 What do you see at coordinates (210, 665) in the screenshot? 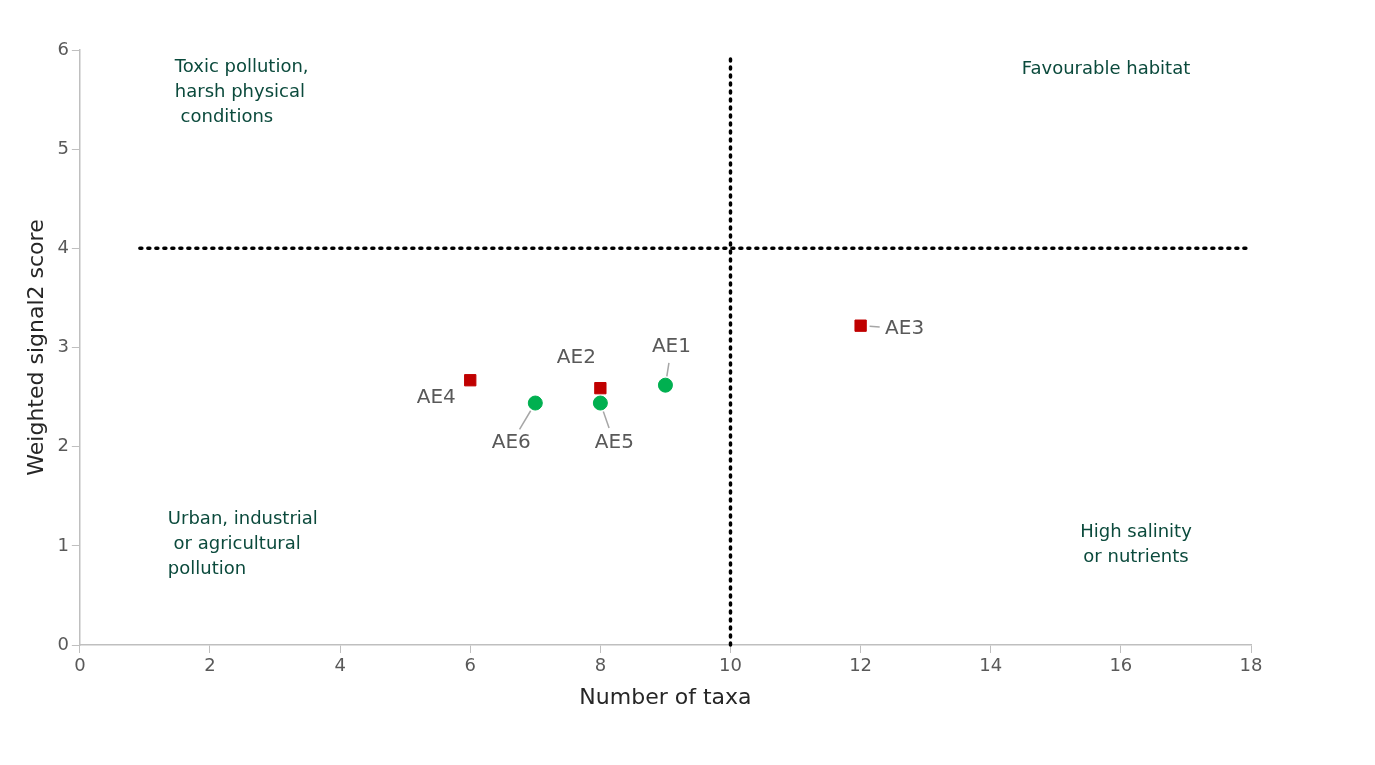
I see `x-tick-label: 2` at bounding box center [210, 665].